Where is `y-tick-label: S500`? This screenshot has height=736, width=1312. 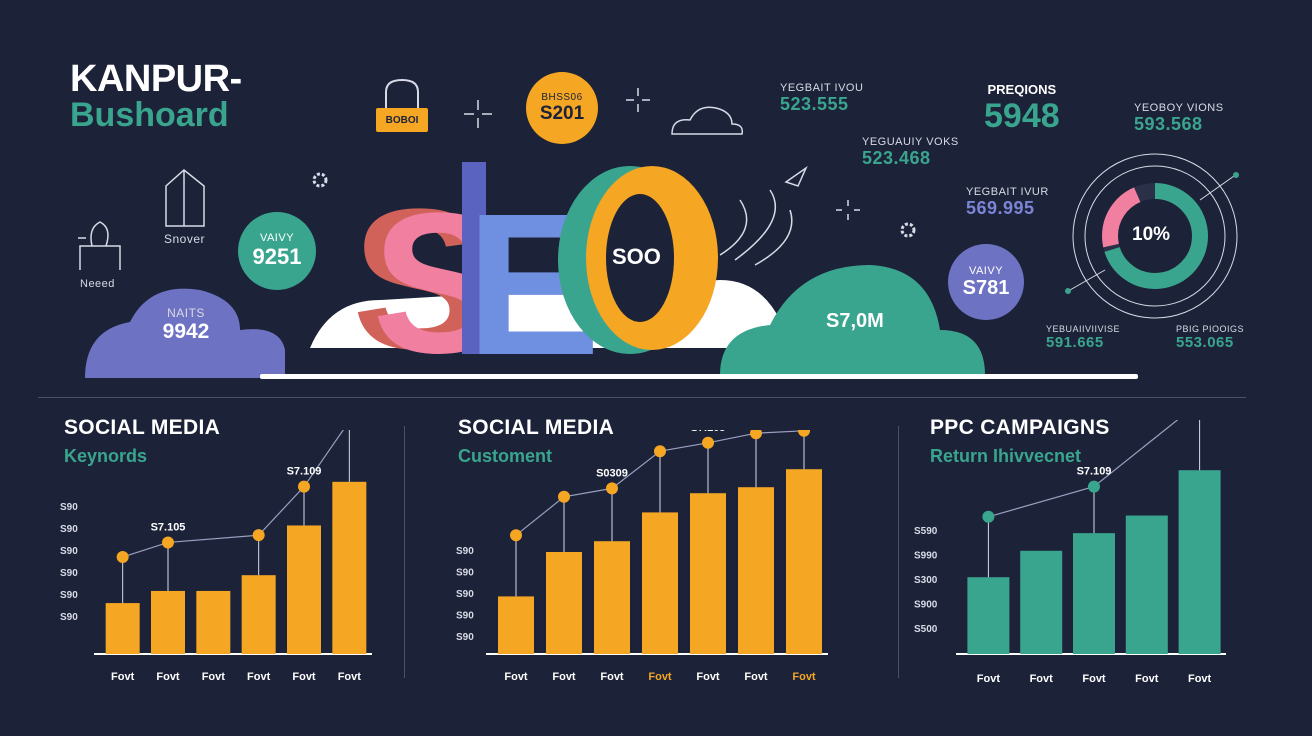 y-tick-label: S500 is located at coordinates (926, 629).